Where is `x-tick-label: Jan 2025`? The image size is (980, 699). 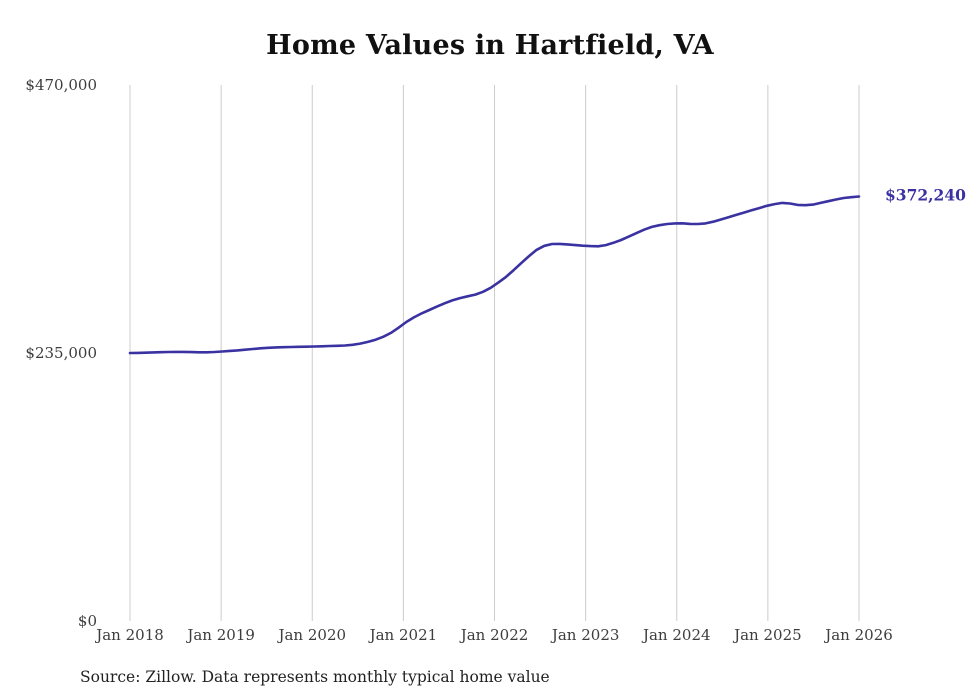 x-tick-label: Jan 2025 is located at coordinates (767, 635).